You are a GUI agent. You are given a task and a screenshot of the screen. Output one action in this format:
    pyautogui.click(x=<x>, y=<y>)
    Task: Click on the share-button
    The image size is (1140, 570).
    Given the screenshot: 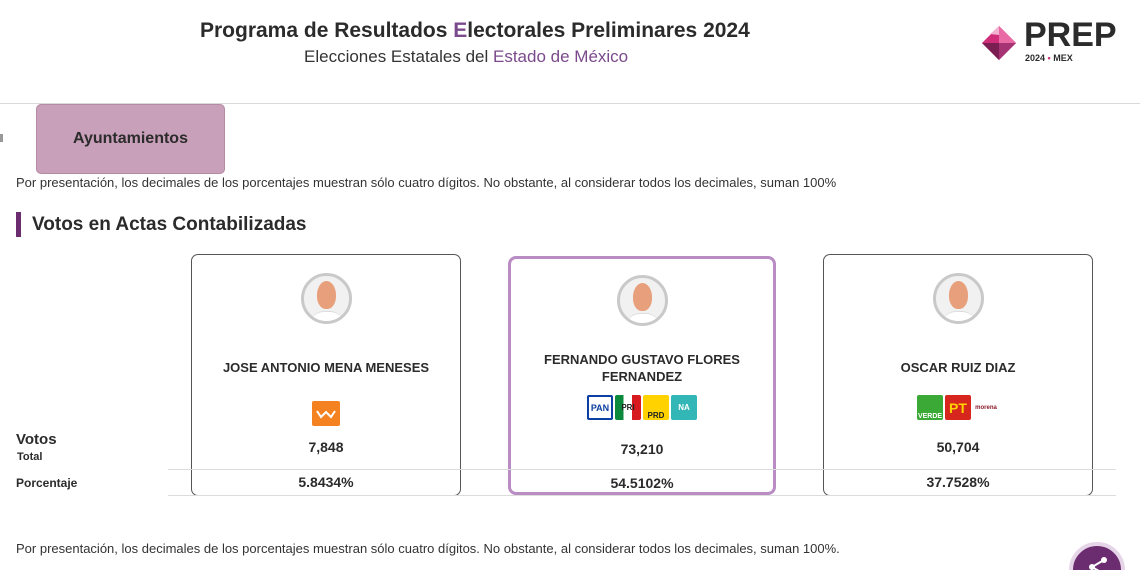 What is the action you would take?
    pyautogui.click(x=1097, y=556)
    